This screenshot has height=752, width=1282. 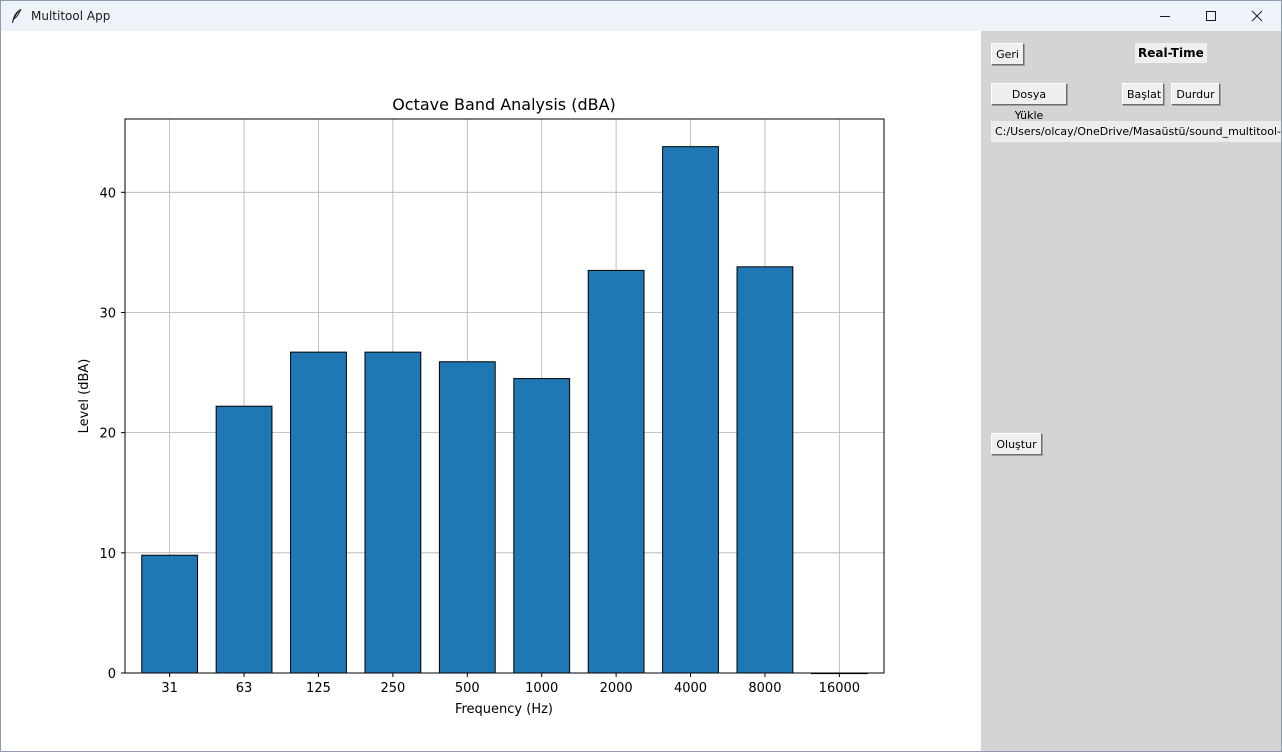 What do you see at coordinates (112, 674) in the screenshot?
I see `y-tick-label: 0` at bounding box center [112, 674].